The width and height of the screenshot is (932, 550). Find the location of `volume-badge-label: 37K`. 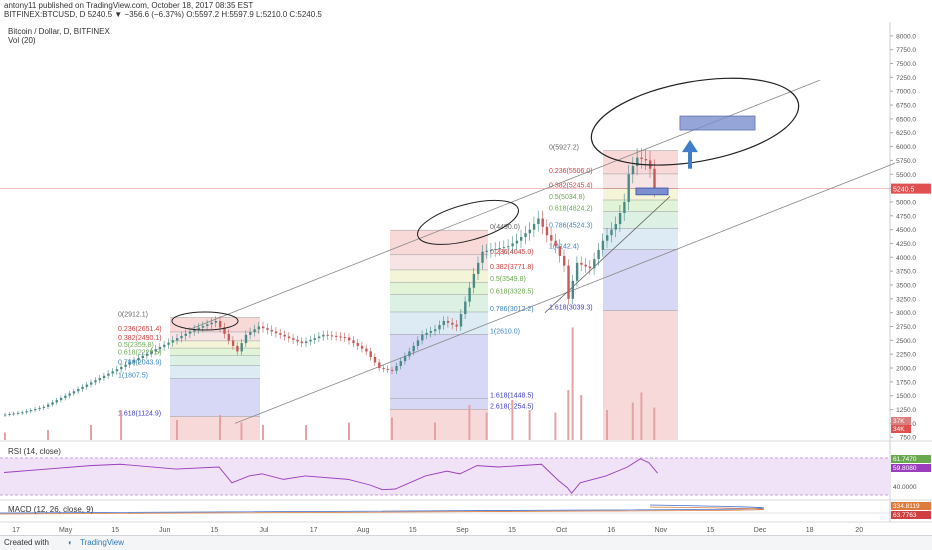

volume-badge-label: 37K is located at coordinates (899, 421).